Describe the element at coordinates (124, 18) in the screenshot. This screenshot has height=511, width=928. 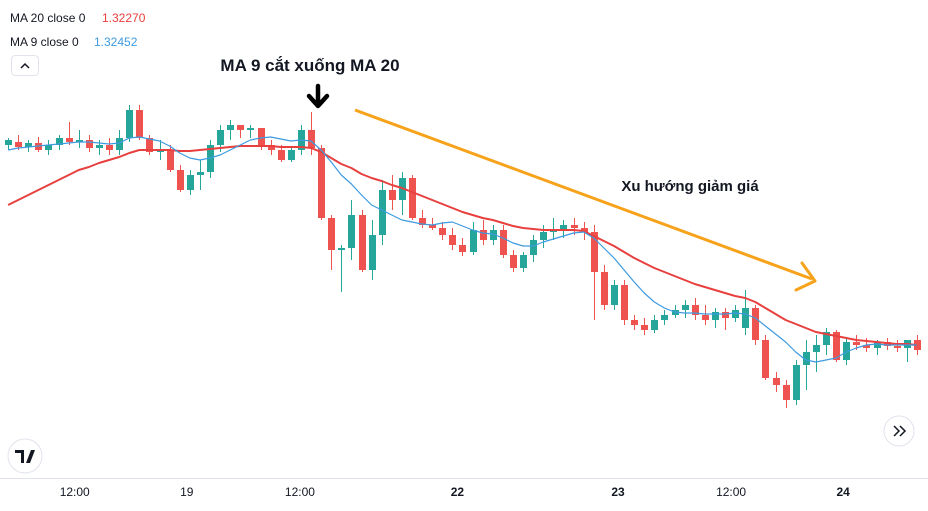
I see `legend-value: 1.32270` at that location.